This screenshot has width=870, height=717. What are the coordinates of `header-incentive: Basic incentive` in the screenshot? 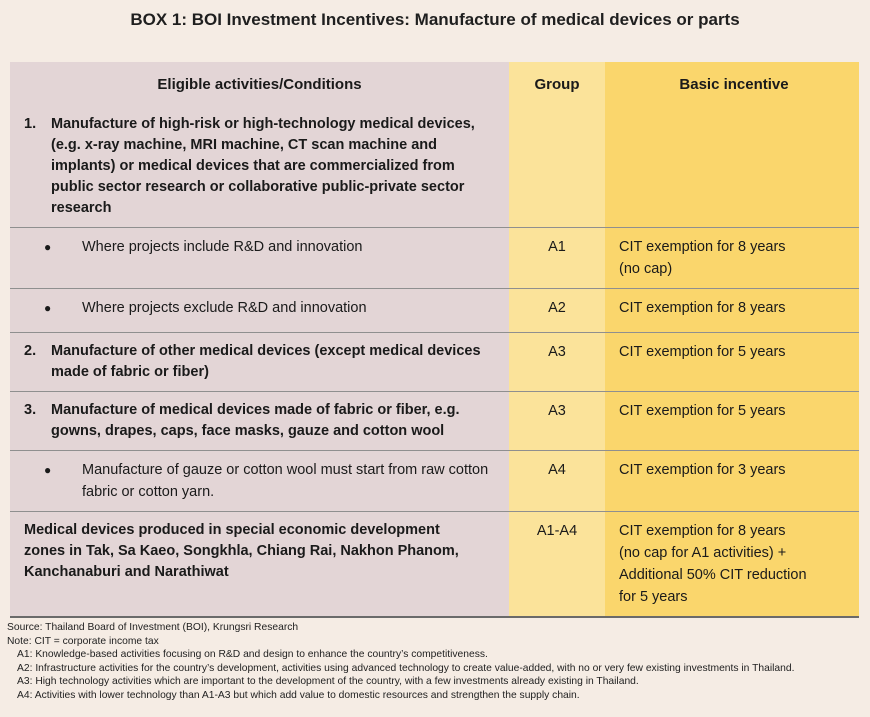 It's located at (732, 84).